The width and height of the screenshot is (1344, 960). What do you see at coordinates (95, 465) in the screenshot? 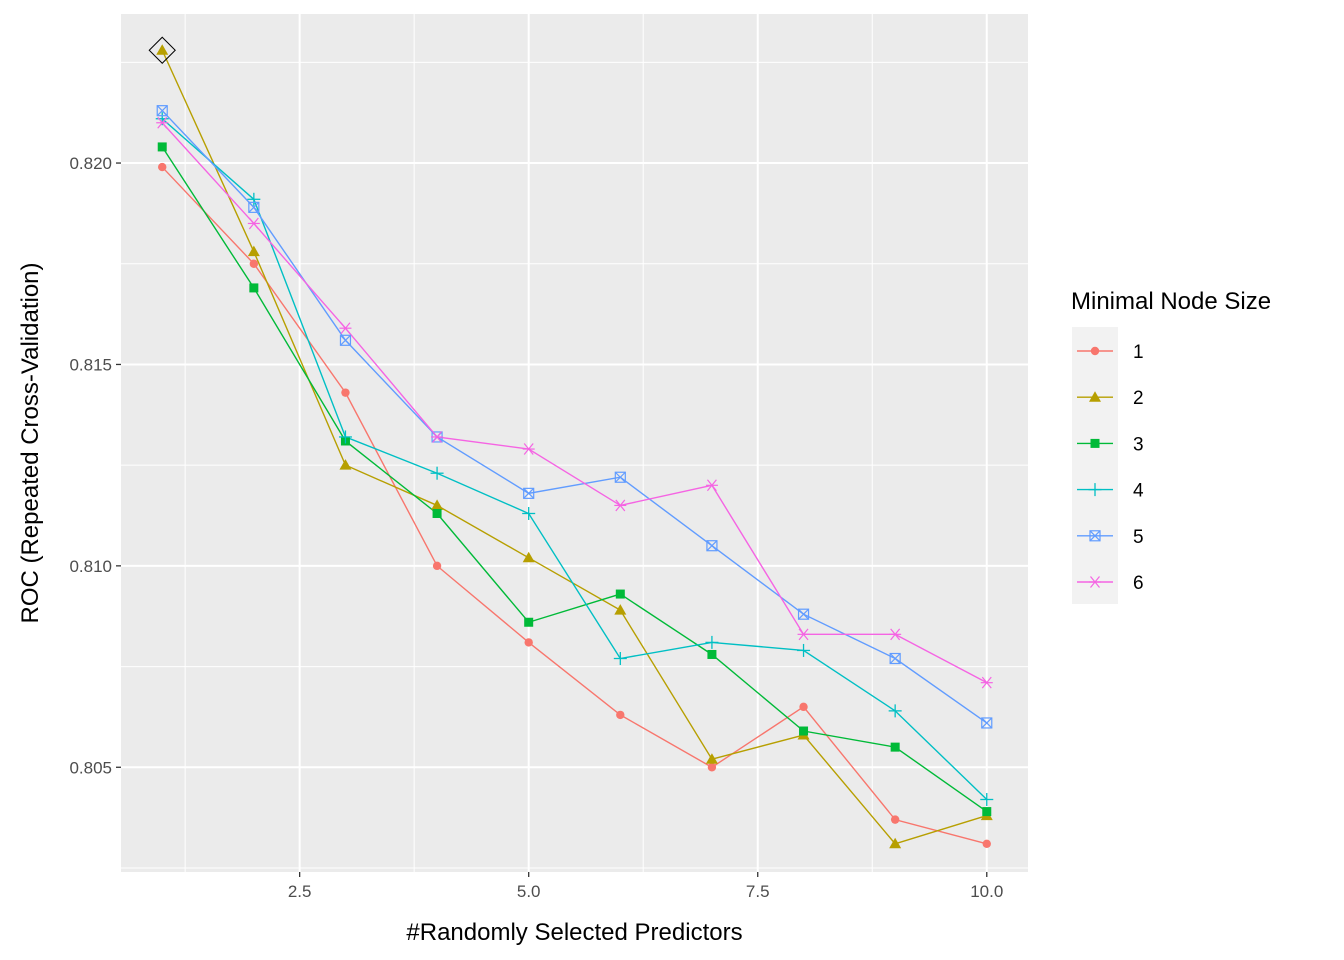
I see `y-axis: 0.805 0.810 0.815 0.820` at bounding box center [95, 465].